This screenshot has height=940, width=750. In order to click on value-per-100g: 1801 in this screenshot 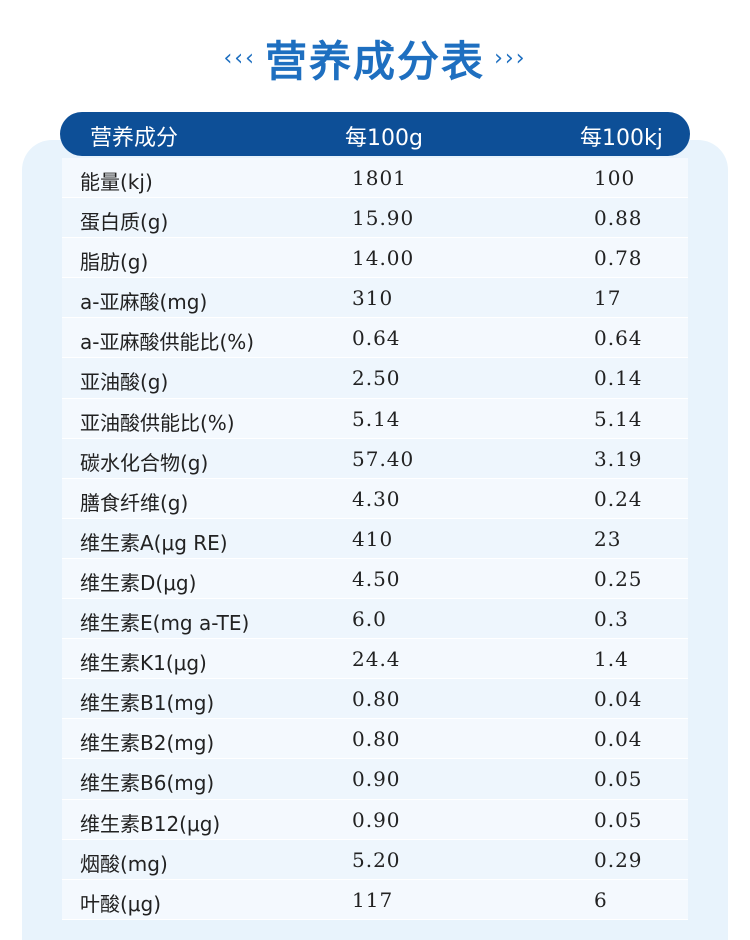, I will do `click(379, 178)`.